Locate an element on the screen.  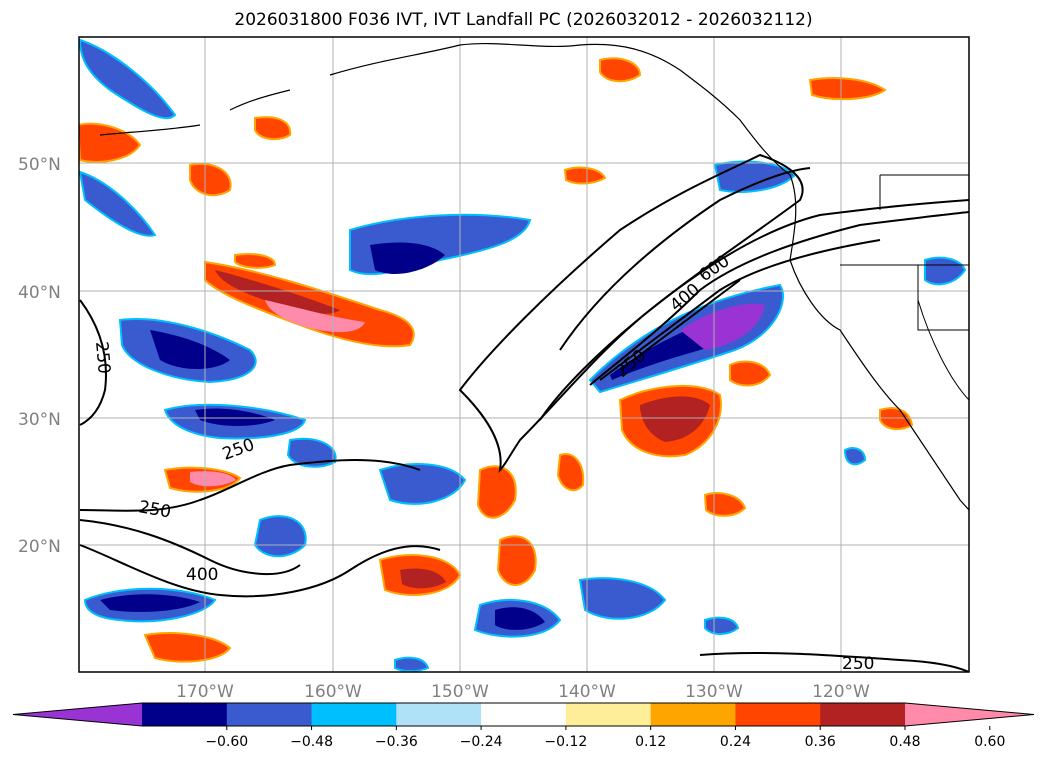
colorbar-tick-label: 0.60 is located at coordinates (989, 742).